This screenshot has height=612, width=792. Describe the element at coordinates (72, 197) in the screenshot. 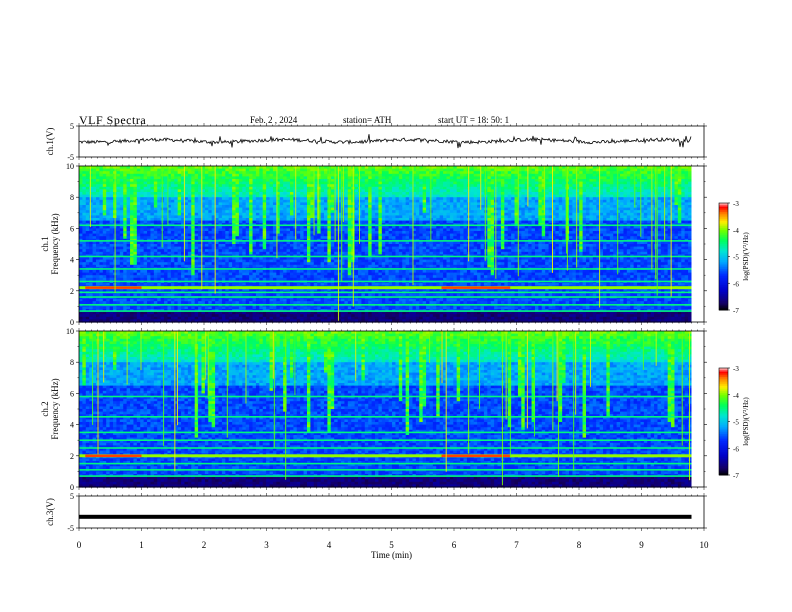

I see `panel-1-ytick: 8` at that location.